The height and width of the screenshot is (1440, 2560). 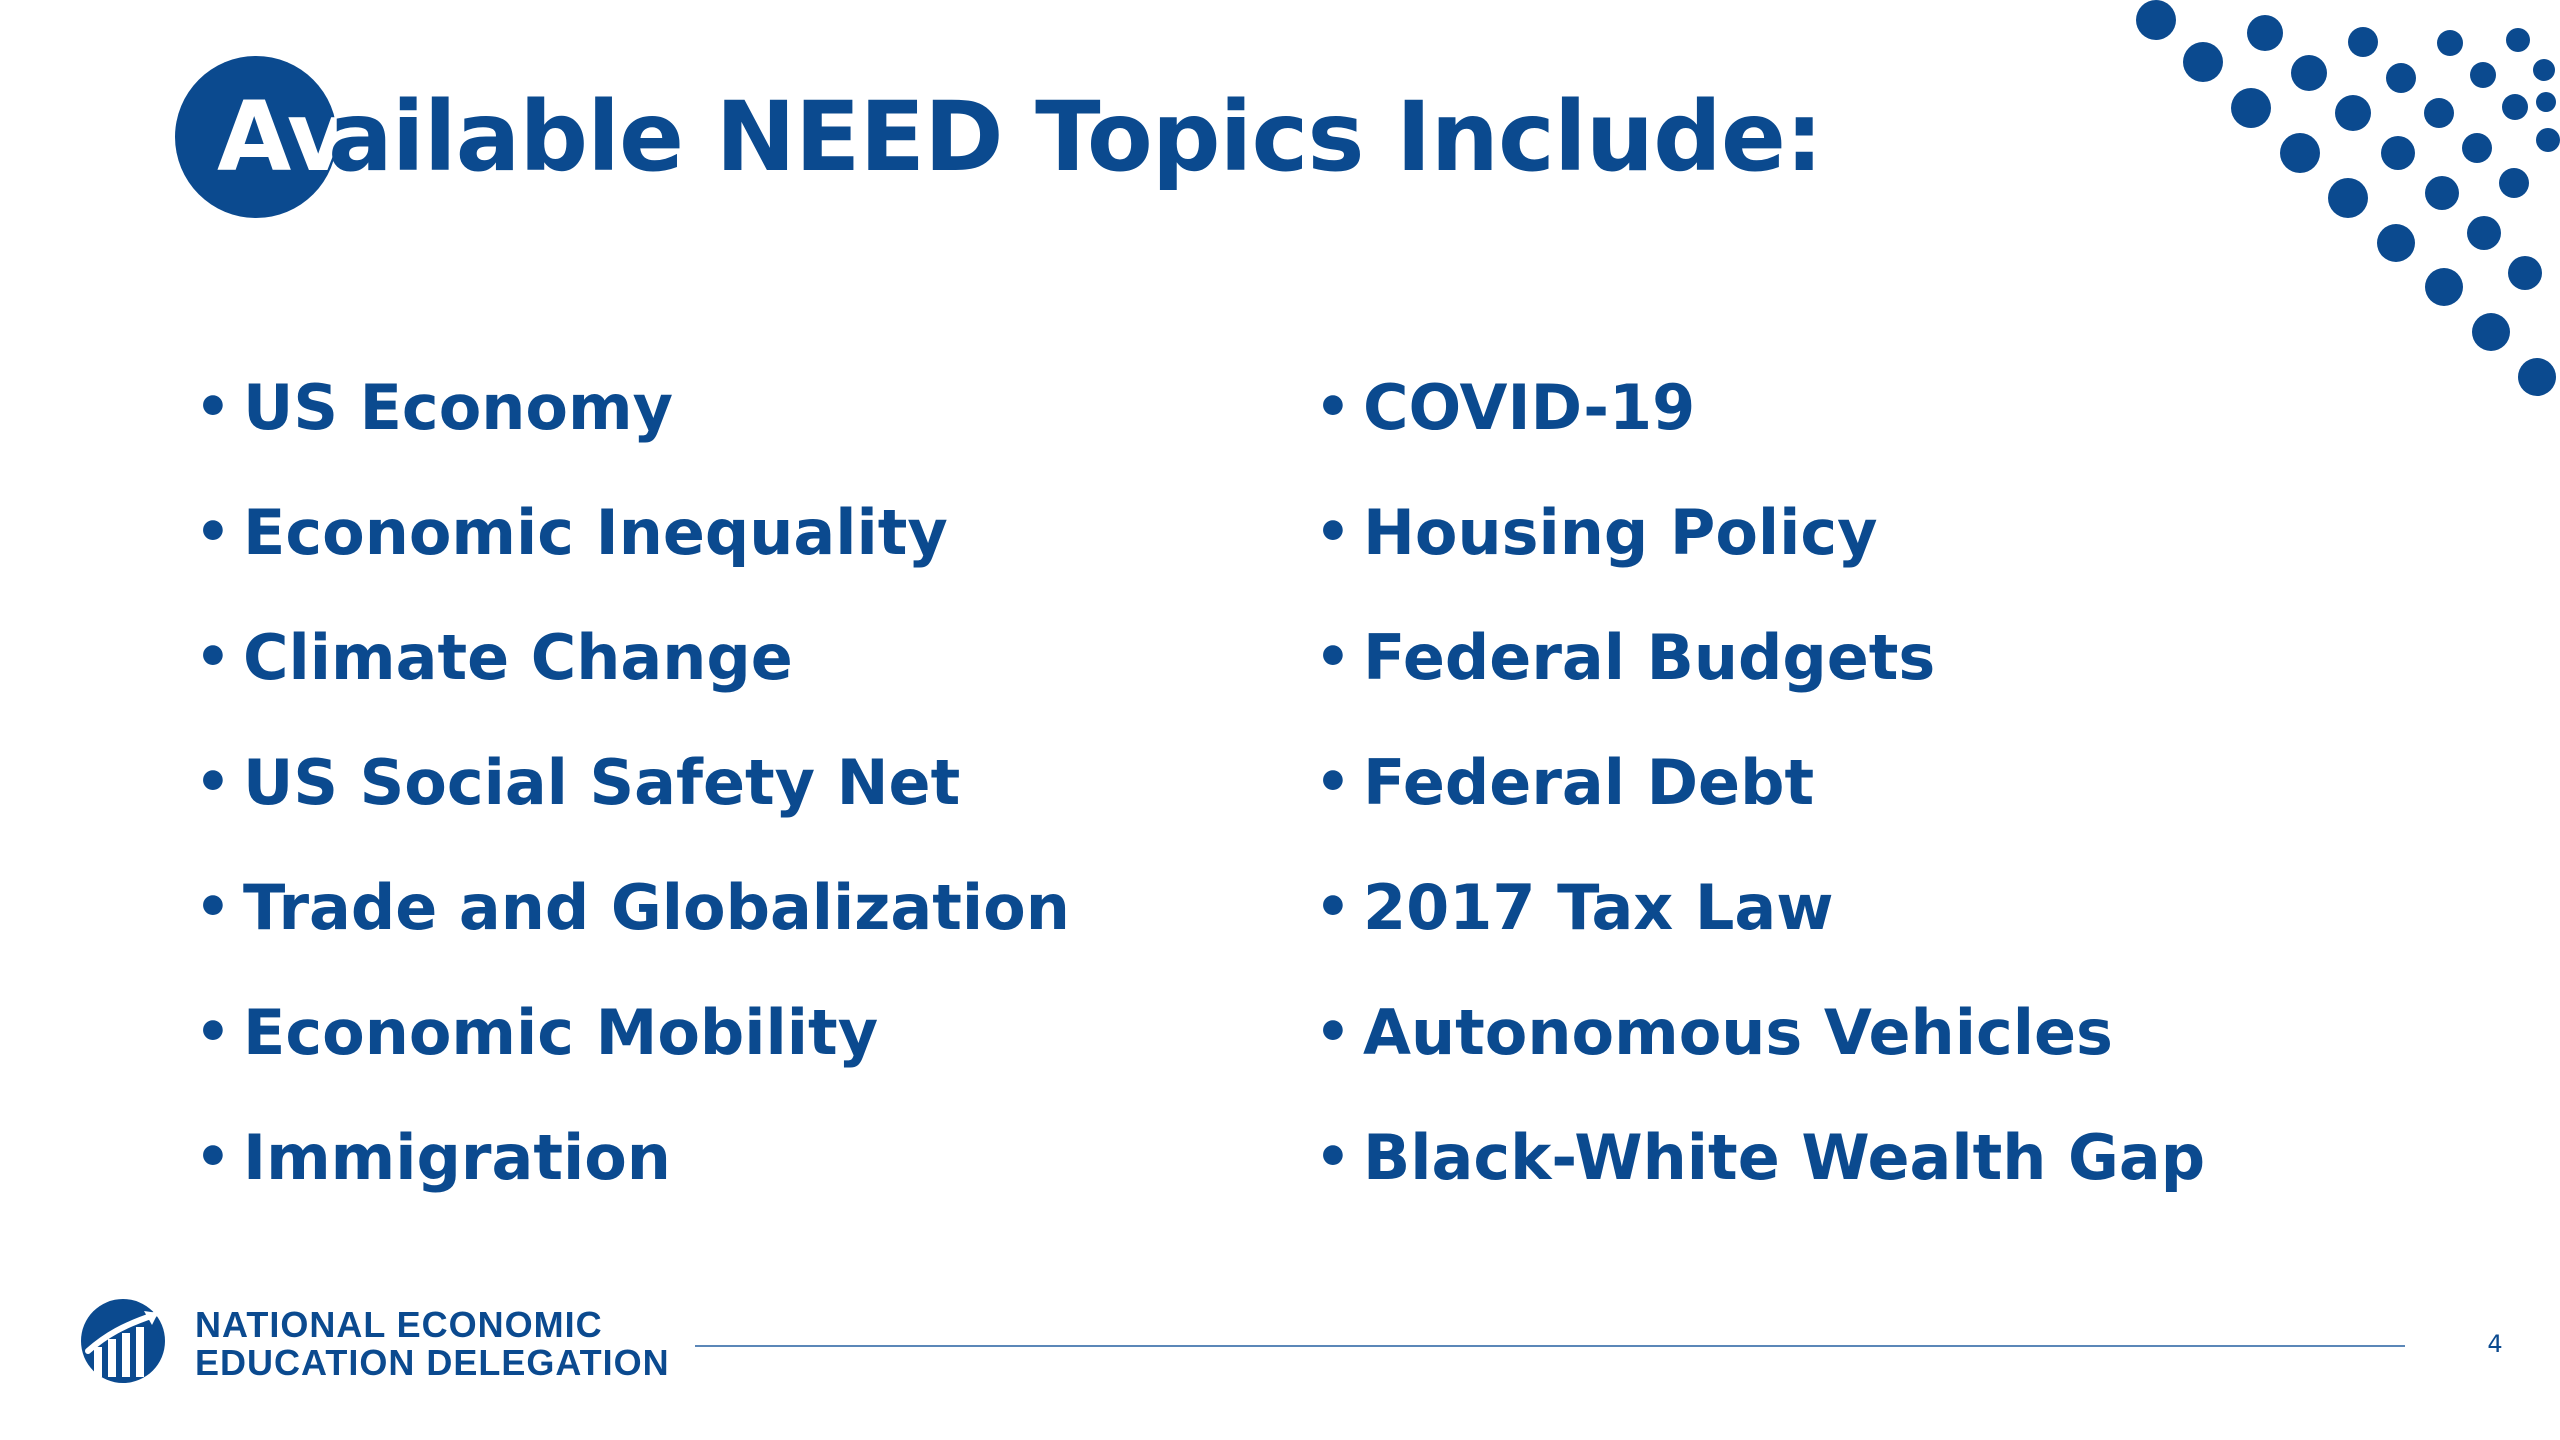 I want to click on topic-item: • Economic Mobility, so click(x=720, y=1037).